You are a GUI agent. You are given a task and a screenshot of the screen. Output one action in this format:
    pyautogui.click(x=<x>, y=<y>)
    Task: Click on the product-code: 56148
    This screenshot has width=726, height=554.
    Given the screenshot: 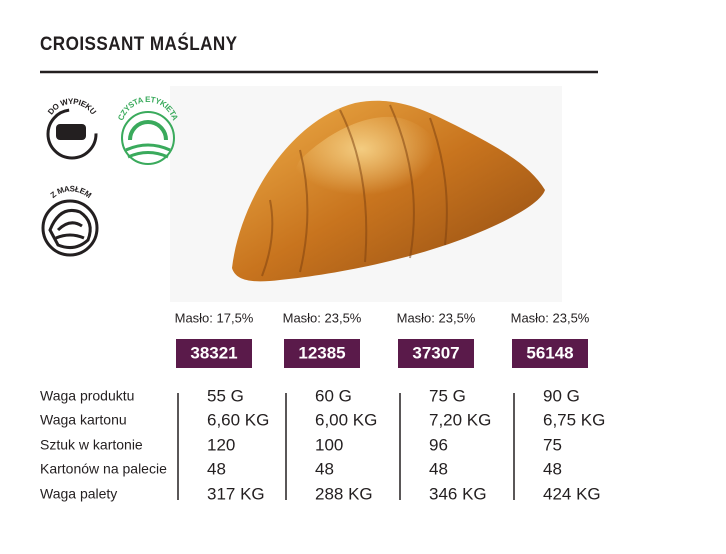 What is the action you would take?
    pyautogui.click(x=549, y=352)
    